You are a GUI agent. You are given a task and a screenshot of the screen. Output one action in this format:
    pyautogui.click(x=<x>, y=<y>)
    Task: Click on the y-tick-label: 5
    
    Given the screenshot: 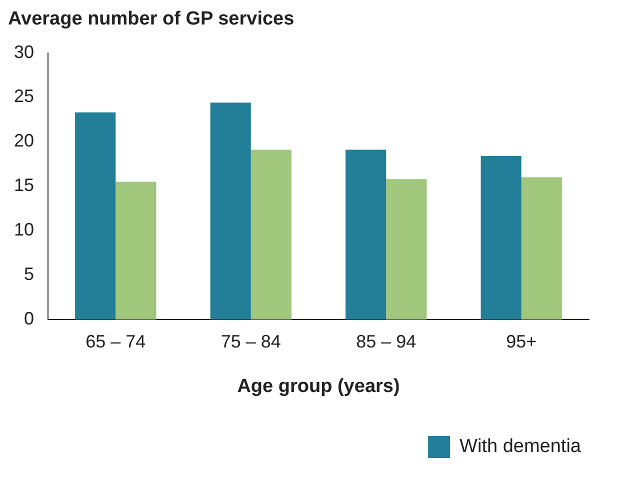 What is the action you would take?
    pyautogui.click(x=29, y=274)
    